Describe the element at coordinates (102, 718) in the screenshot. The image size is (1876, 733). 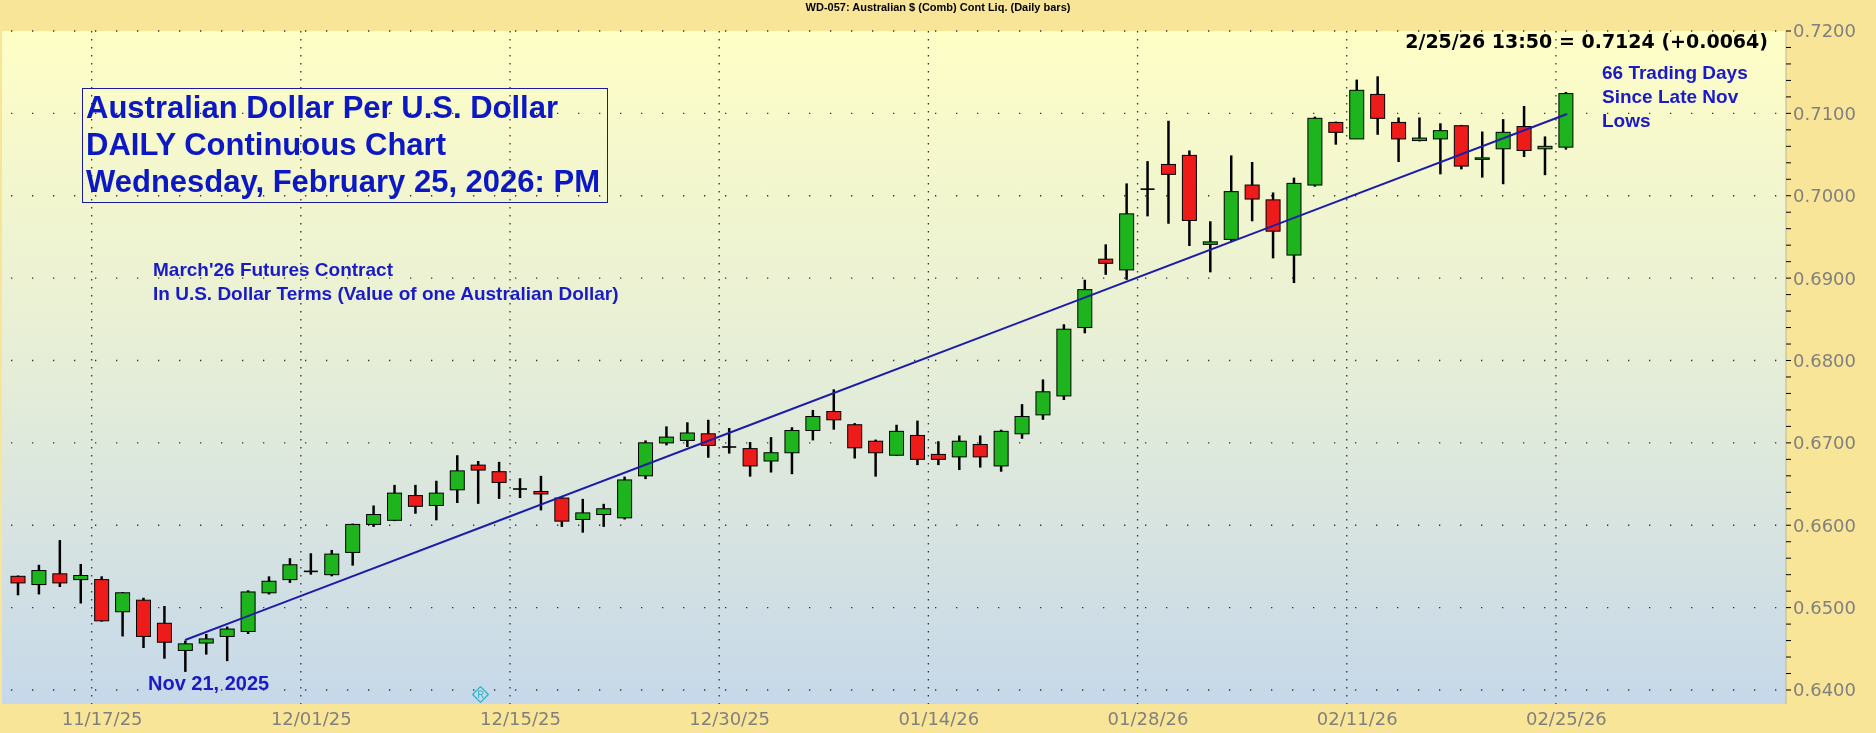
I see `x-tick-label: 11/17/25` at that location.